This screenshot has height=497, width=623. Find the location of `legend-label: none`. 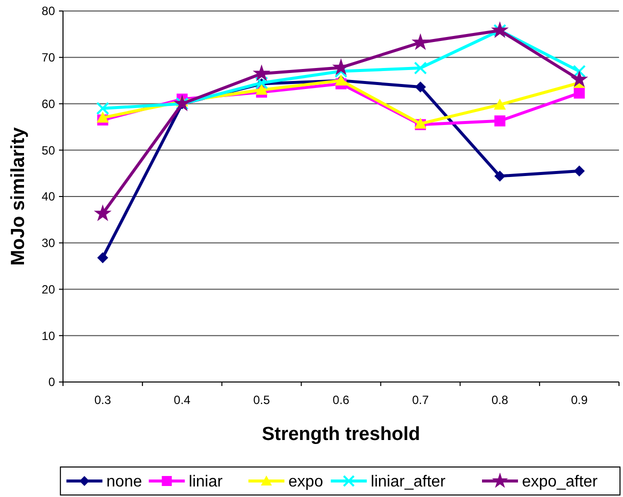

legend-label: none is located at coordinates (124, 482).